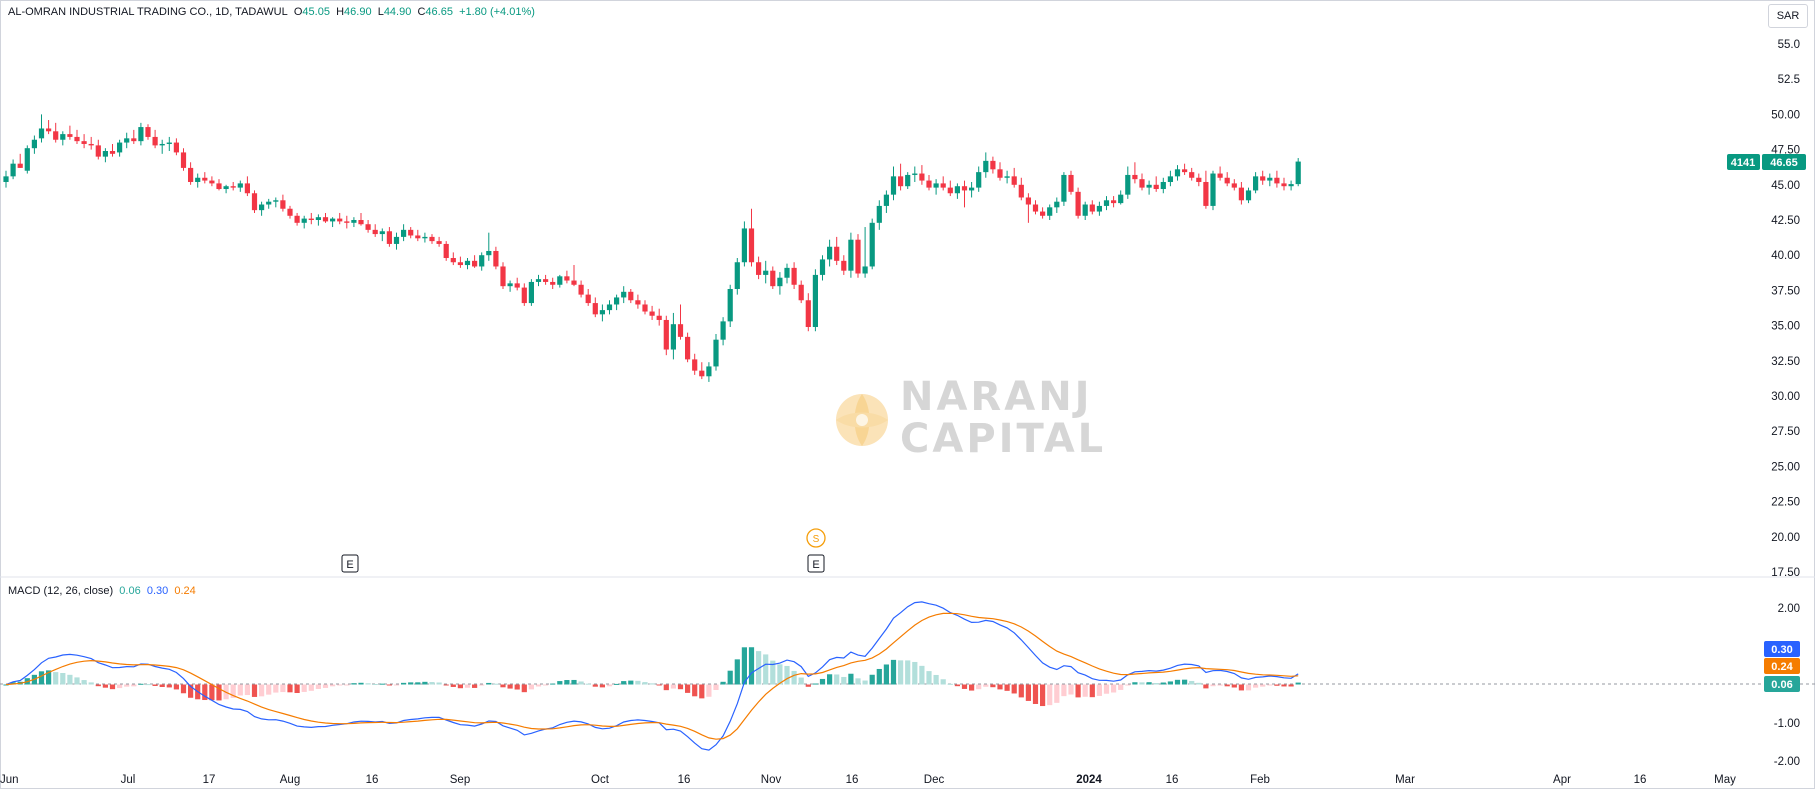  What do you see at coordinates (1788, 16) in the screenshot?
I see `currency-button: SAR` at bounding box center [1788, 16].